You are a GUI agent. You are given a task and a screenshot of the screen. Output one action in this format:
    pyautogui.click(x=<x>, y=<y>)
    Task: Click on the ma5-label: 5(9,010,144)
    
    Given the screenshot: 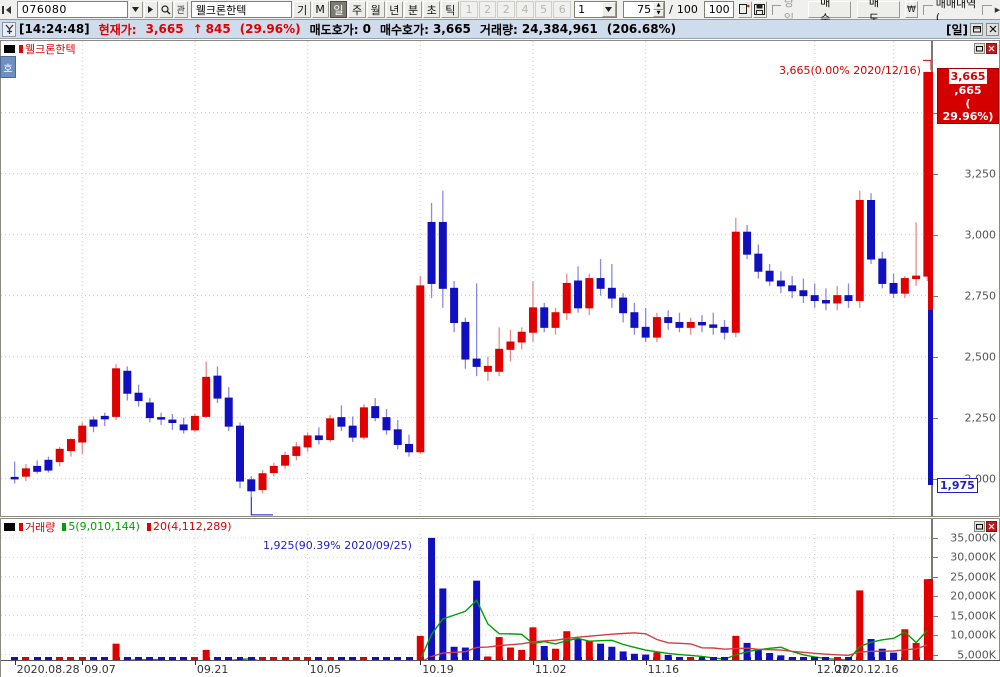 What is the action you would take?
    pyautogui.click(x=104, y=526)
    